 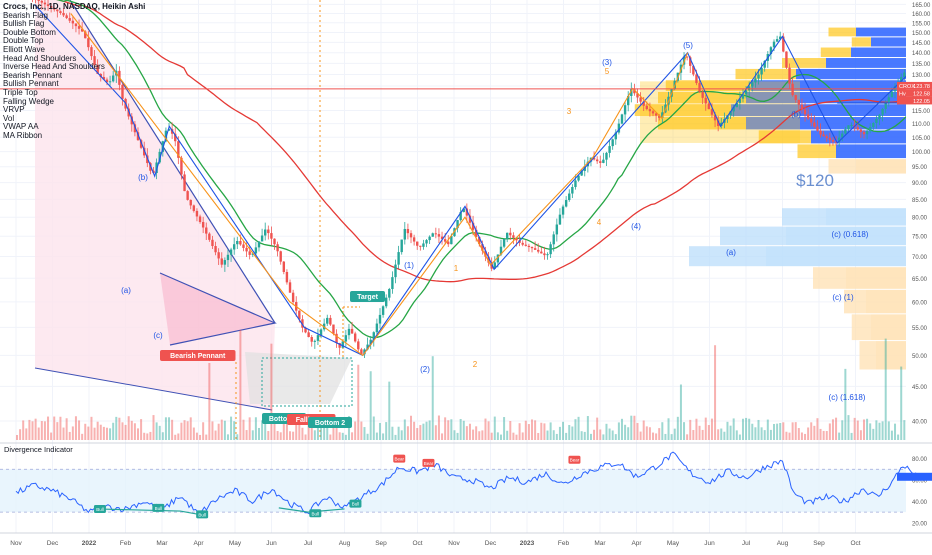 I want to click on indicator-item: MA Ribbon, so click(x=23, y=135).